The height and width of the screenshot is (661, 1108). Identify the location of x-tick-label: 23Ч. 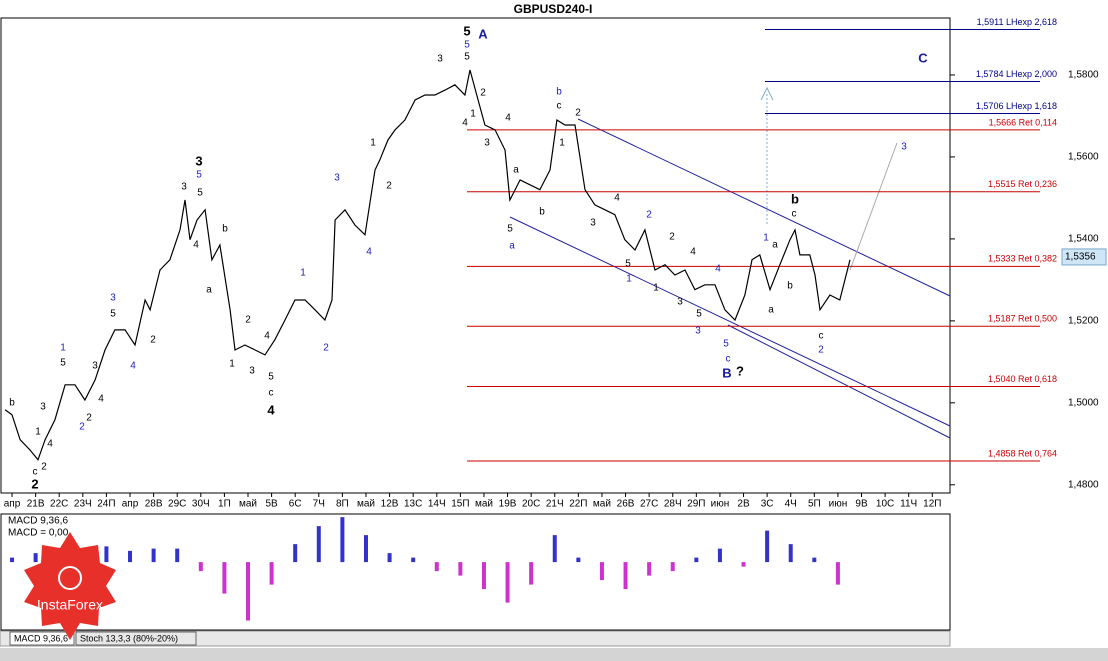
(83, 504).